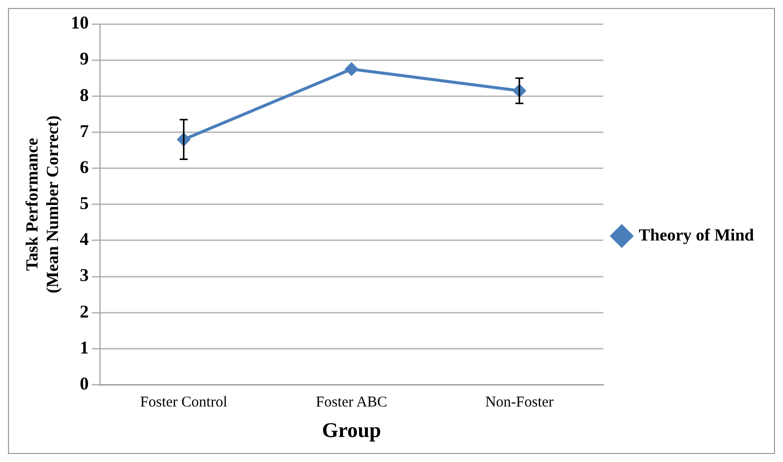 The image size is (783, 462). Describe the element at coordinates (84, 275) in the screenshot. I see `y-tick-label: 3` at that location.